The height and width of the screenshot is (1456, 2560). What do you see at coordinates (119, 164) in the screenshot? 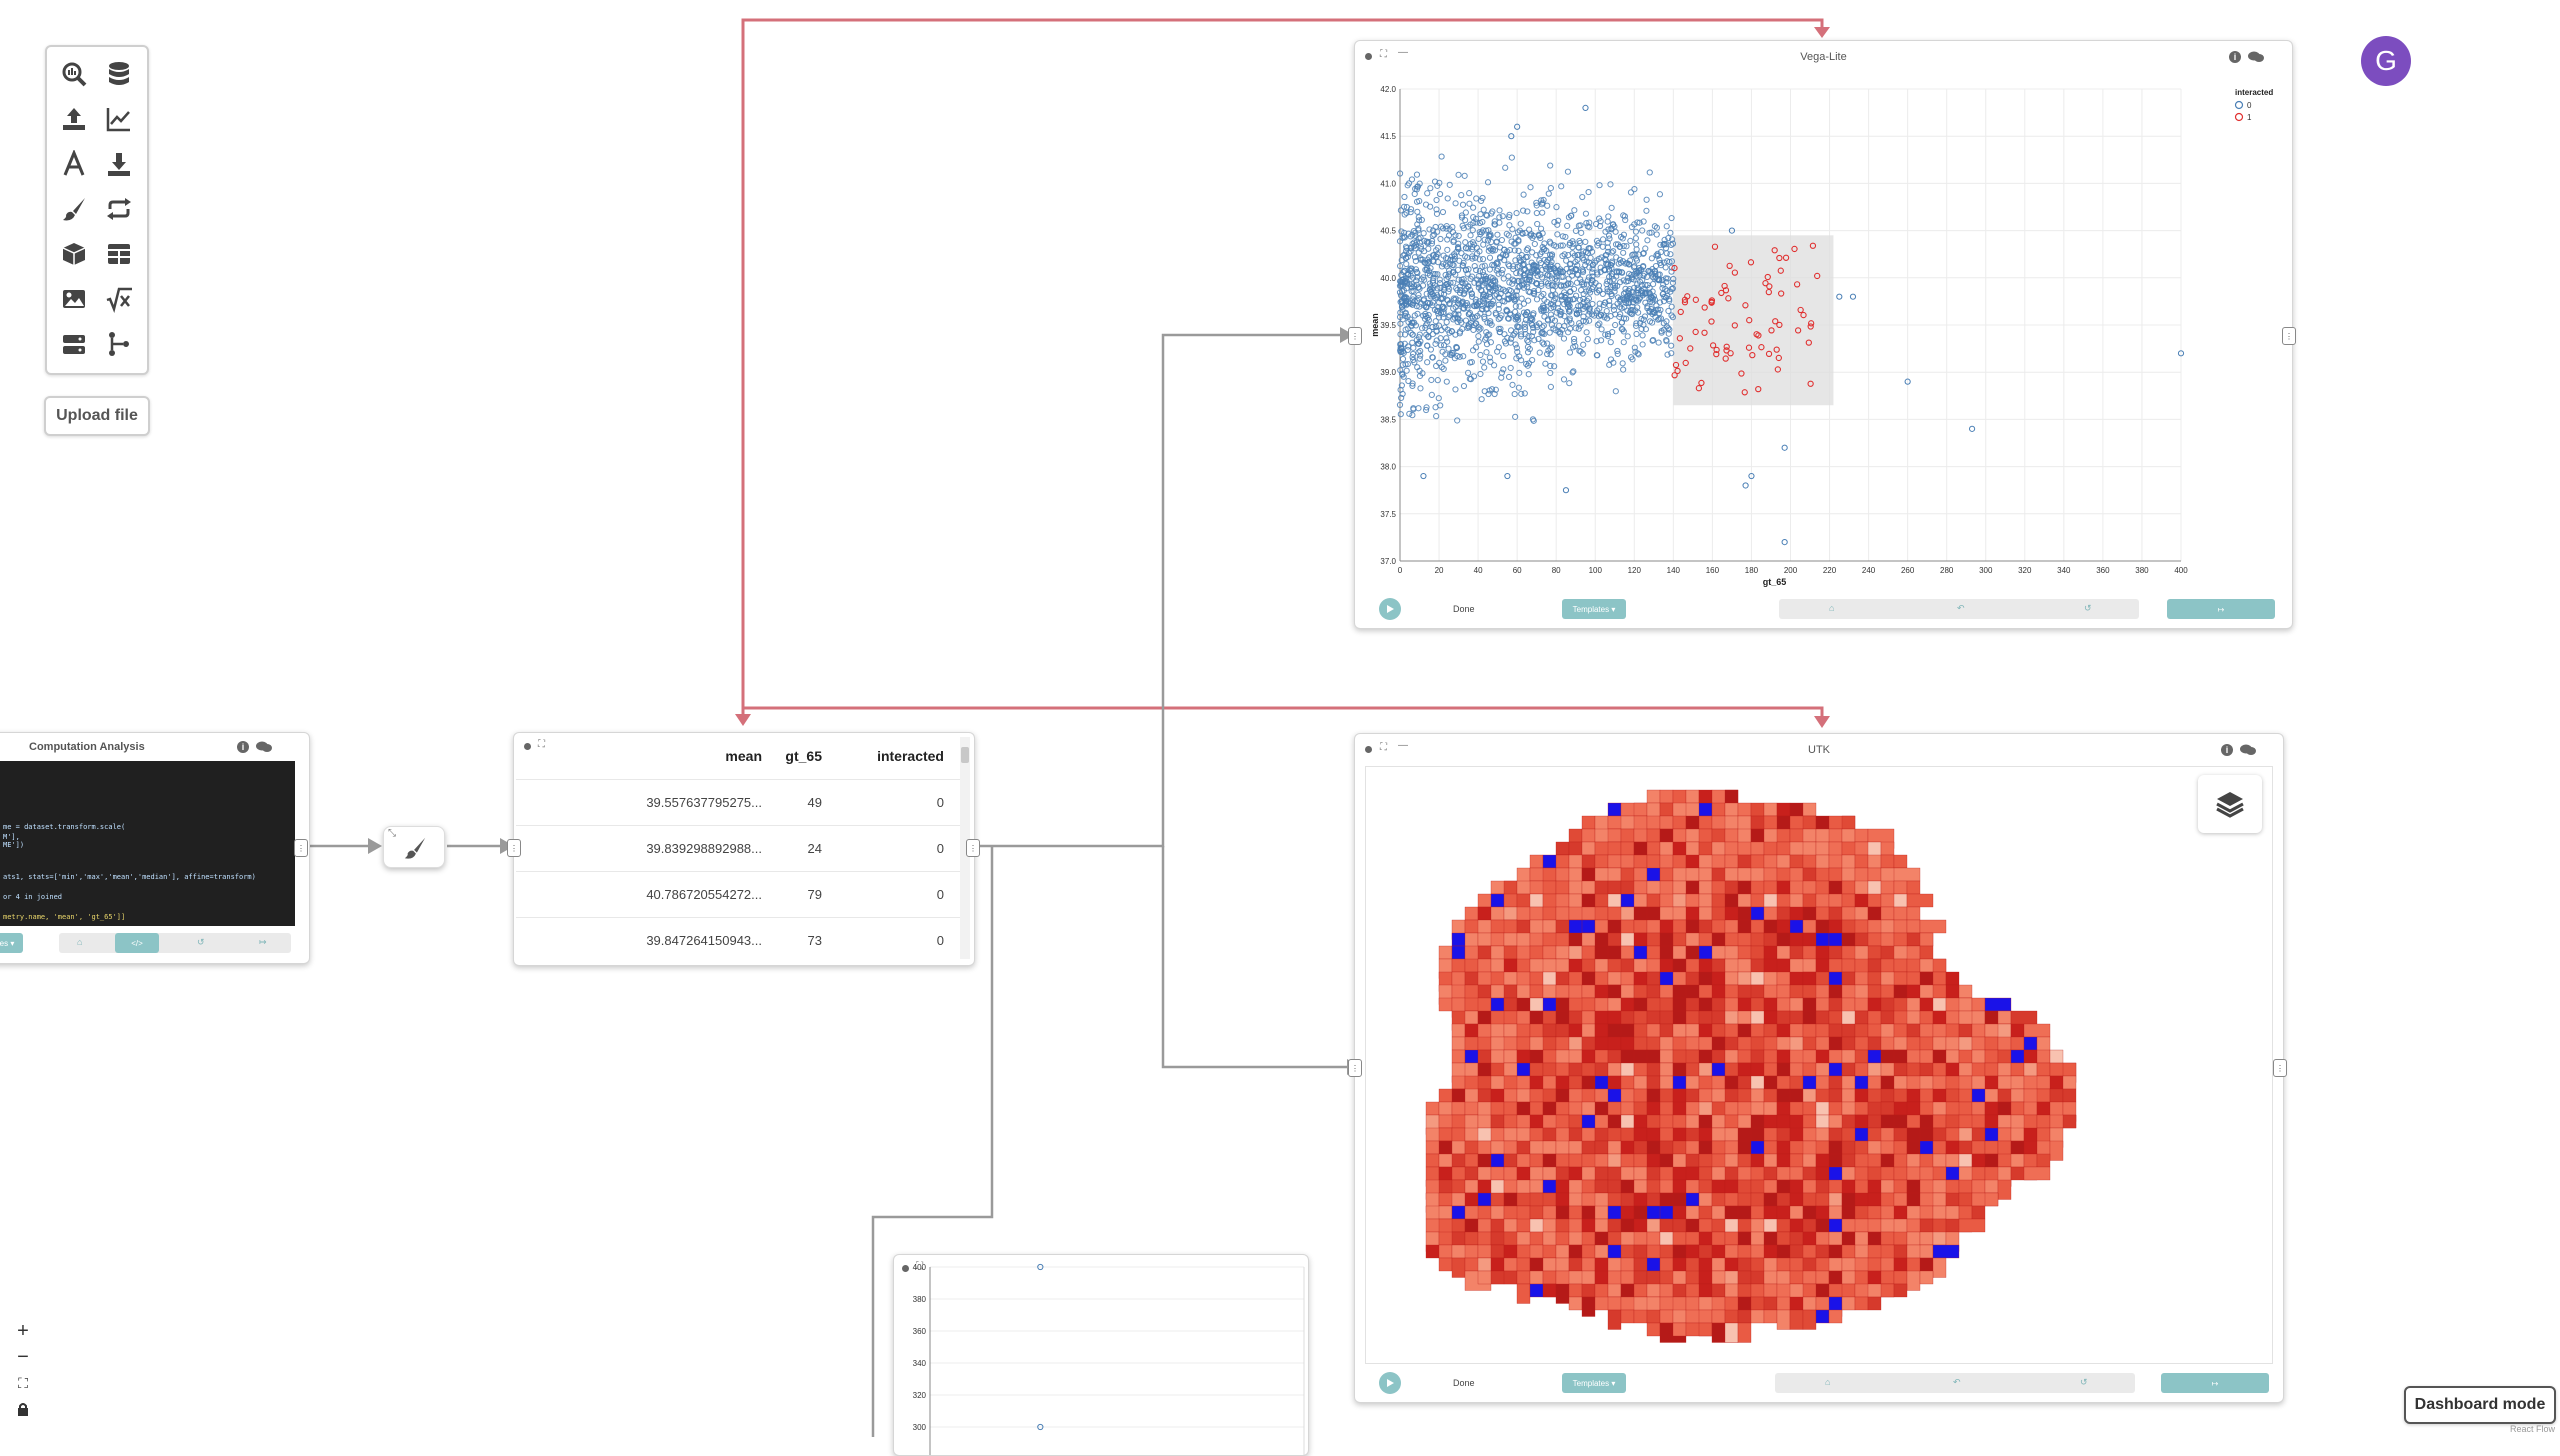
I see `download-icon` at bounding box center [119, 164].